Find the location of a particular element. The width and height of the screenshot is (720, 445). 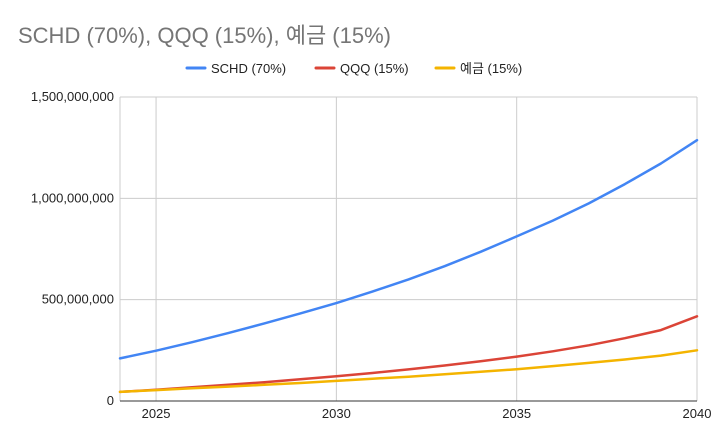

x-tick-label: 2030 is located at coordinates (336, 413).